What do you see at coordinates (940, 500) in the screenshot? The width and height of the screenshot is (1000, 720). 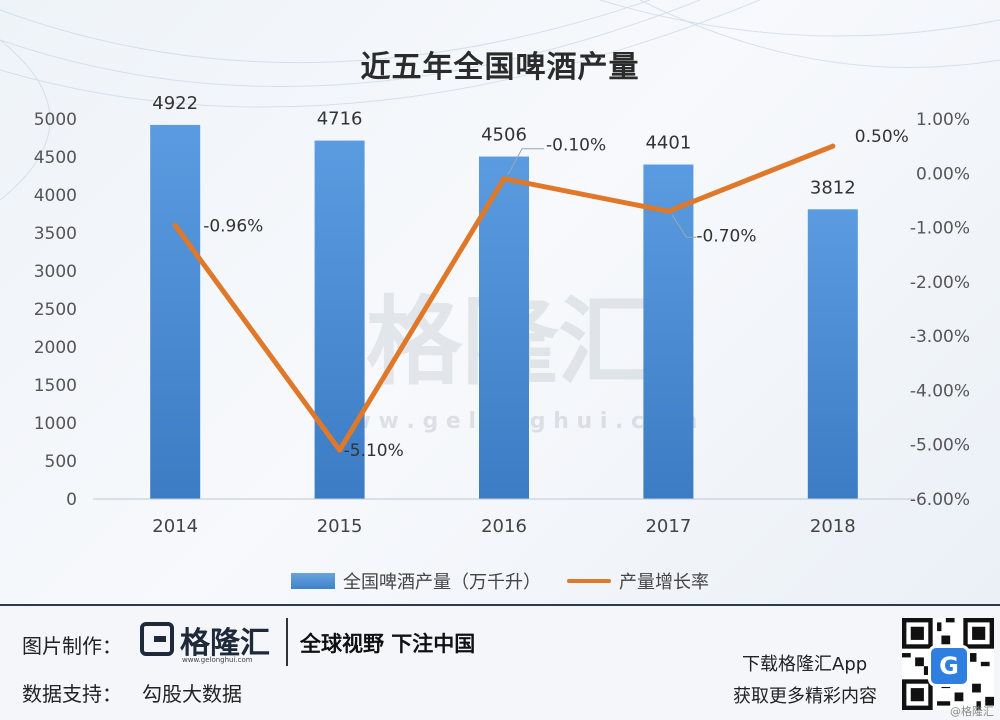 I see `right-axis-tick-label: -6.00%` at bounding box center [940, 500].